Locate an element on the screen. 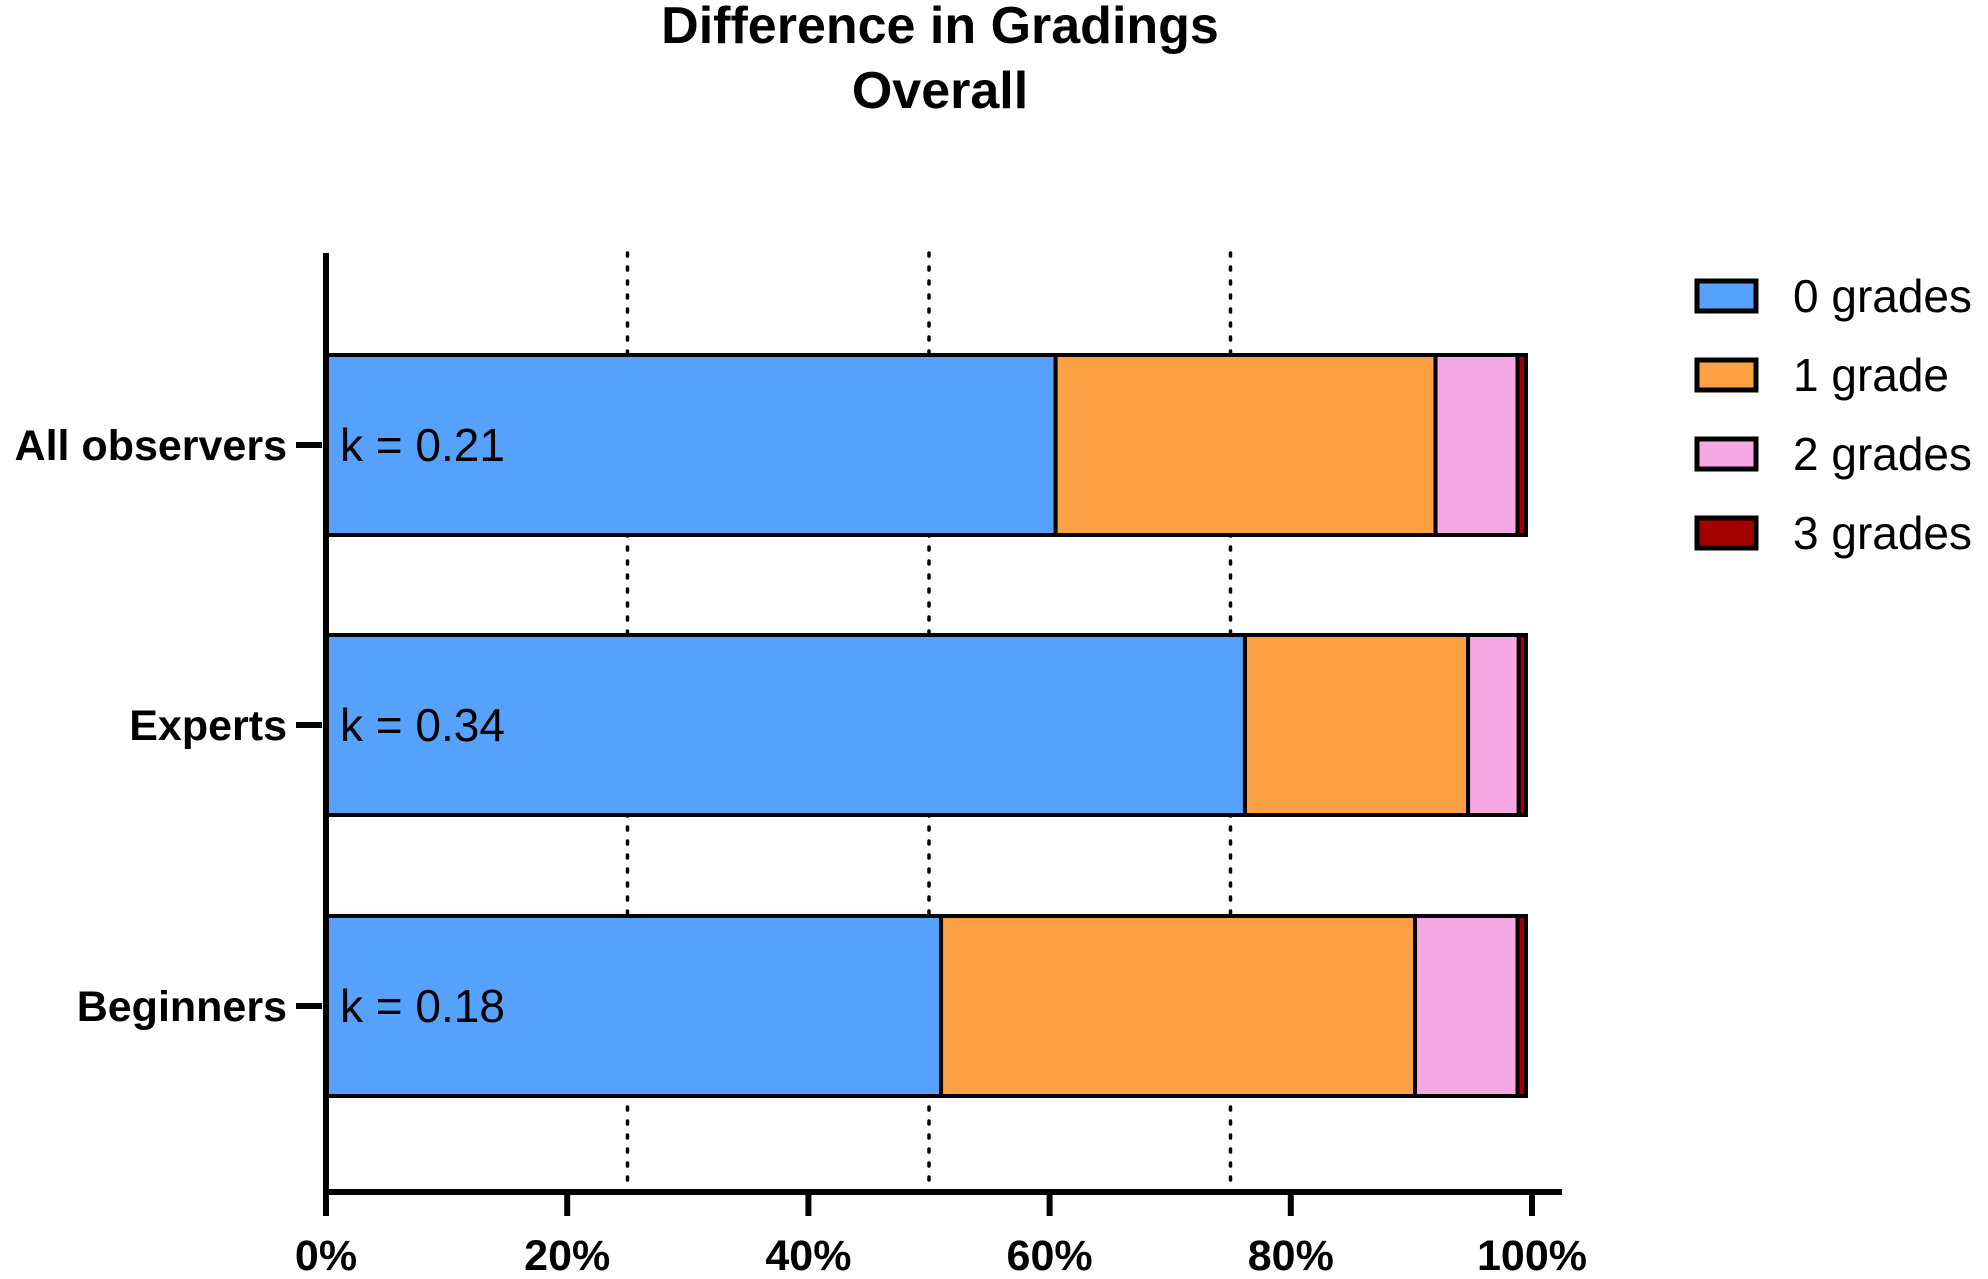 This screenshot has width=1988, height=1279. x-tick-label: 100% is located at coordinates (1532, 1253).